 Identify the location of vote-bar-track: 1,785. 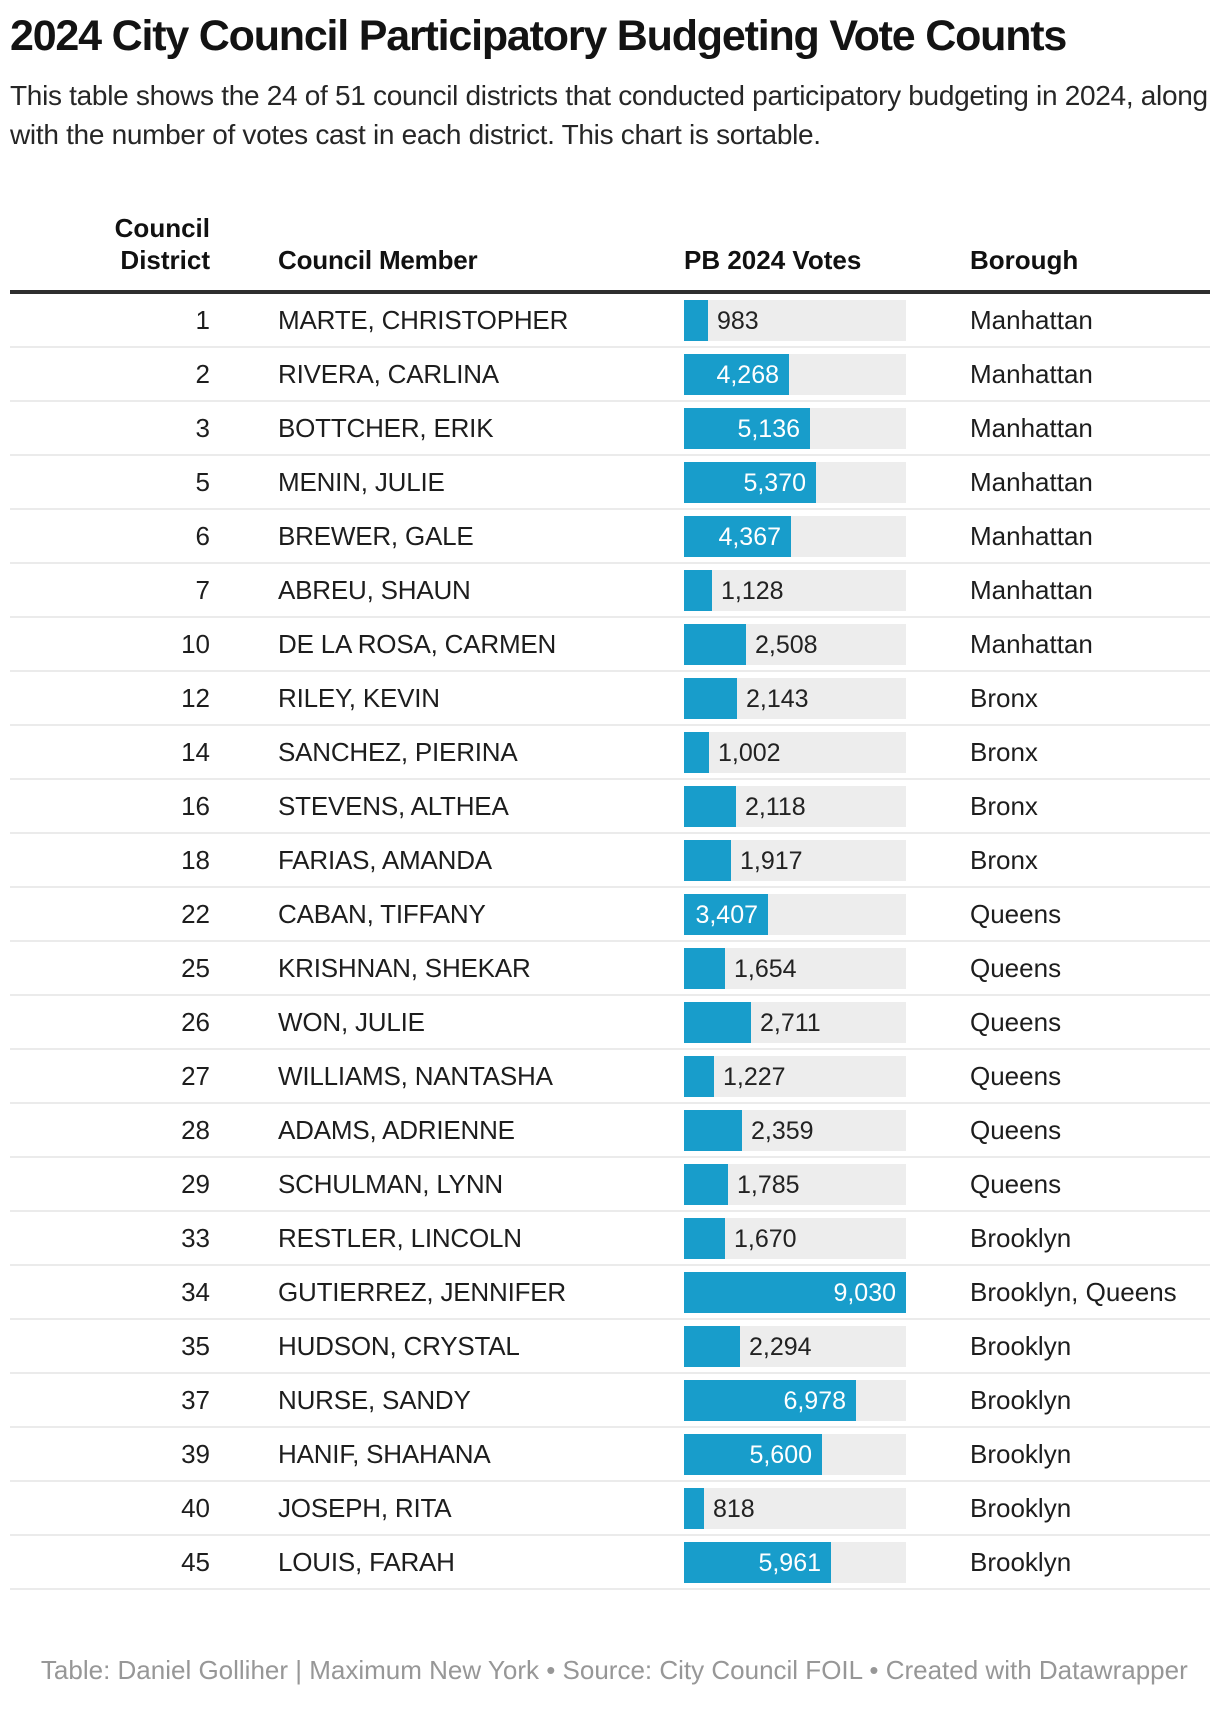
(795, 1184).